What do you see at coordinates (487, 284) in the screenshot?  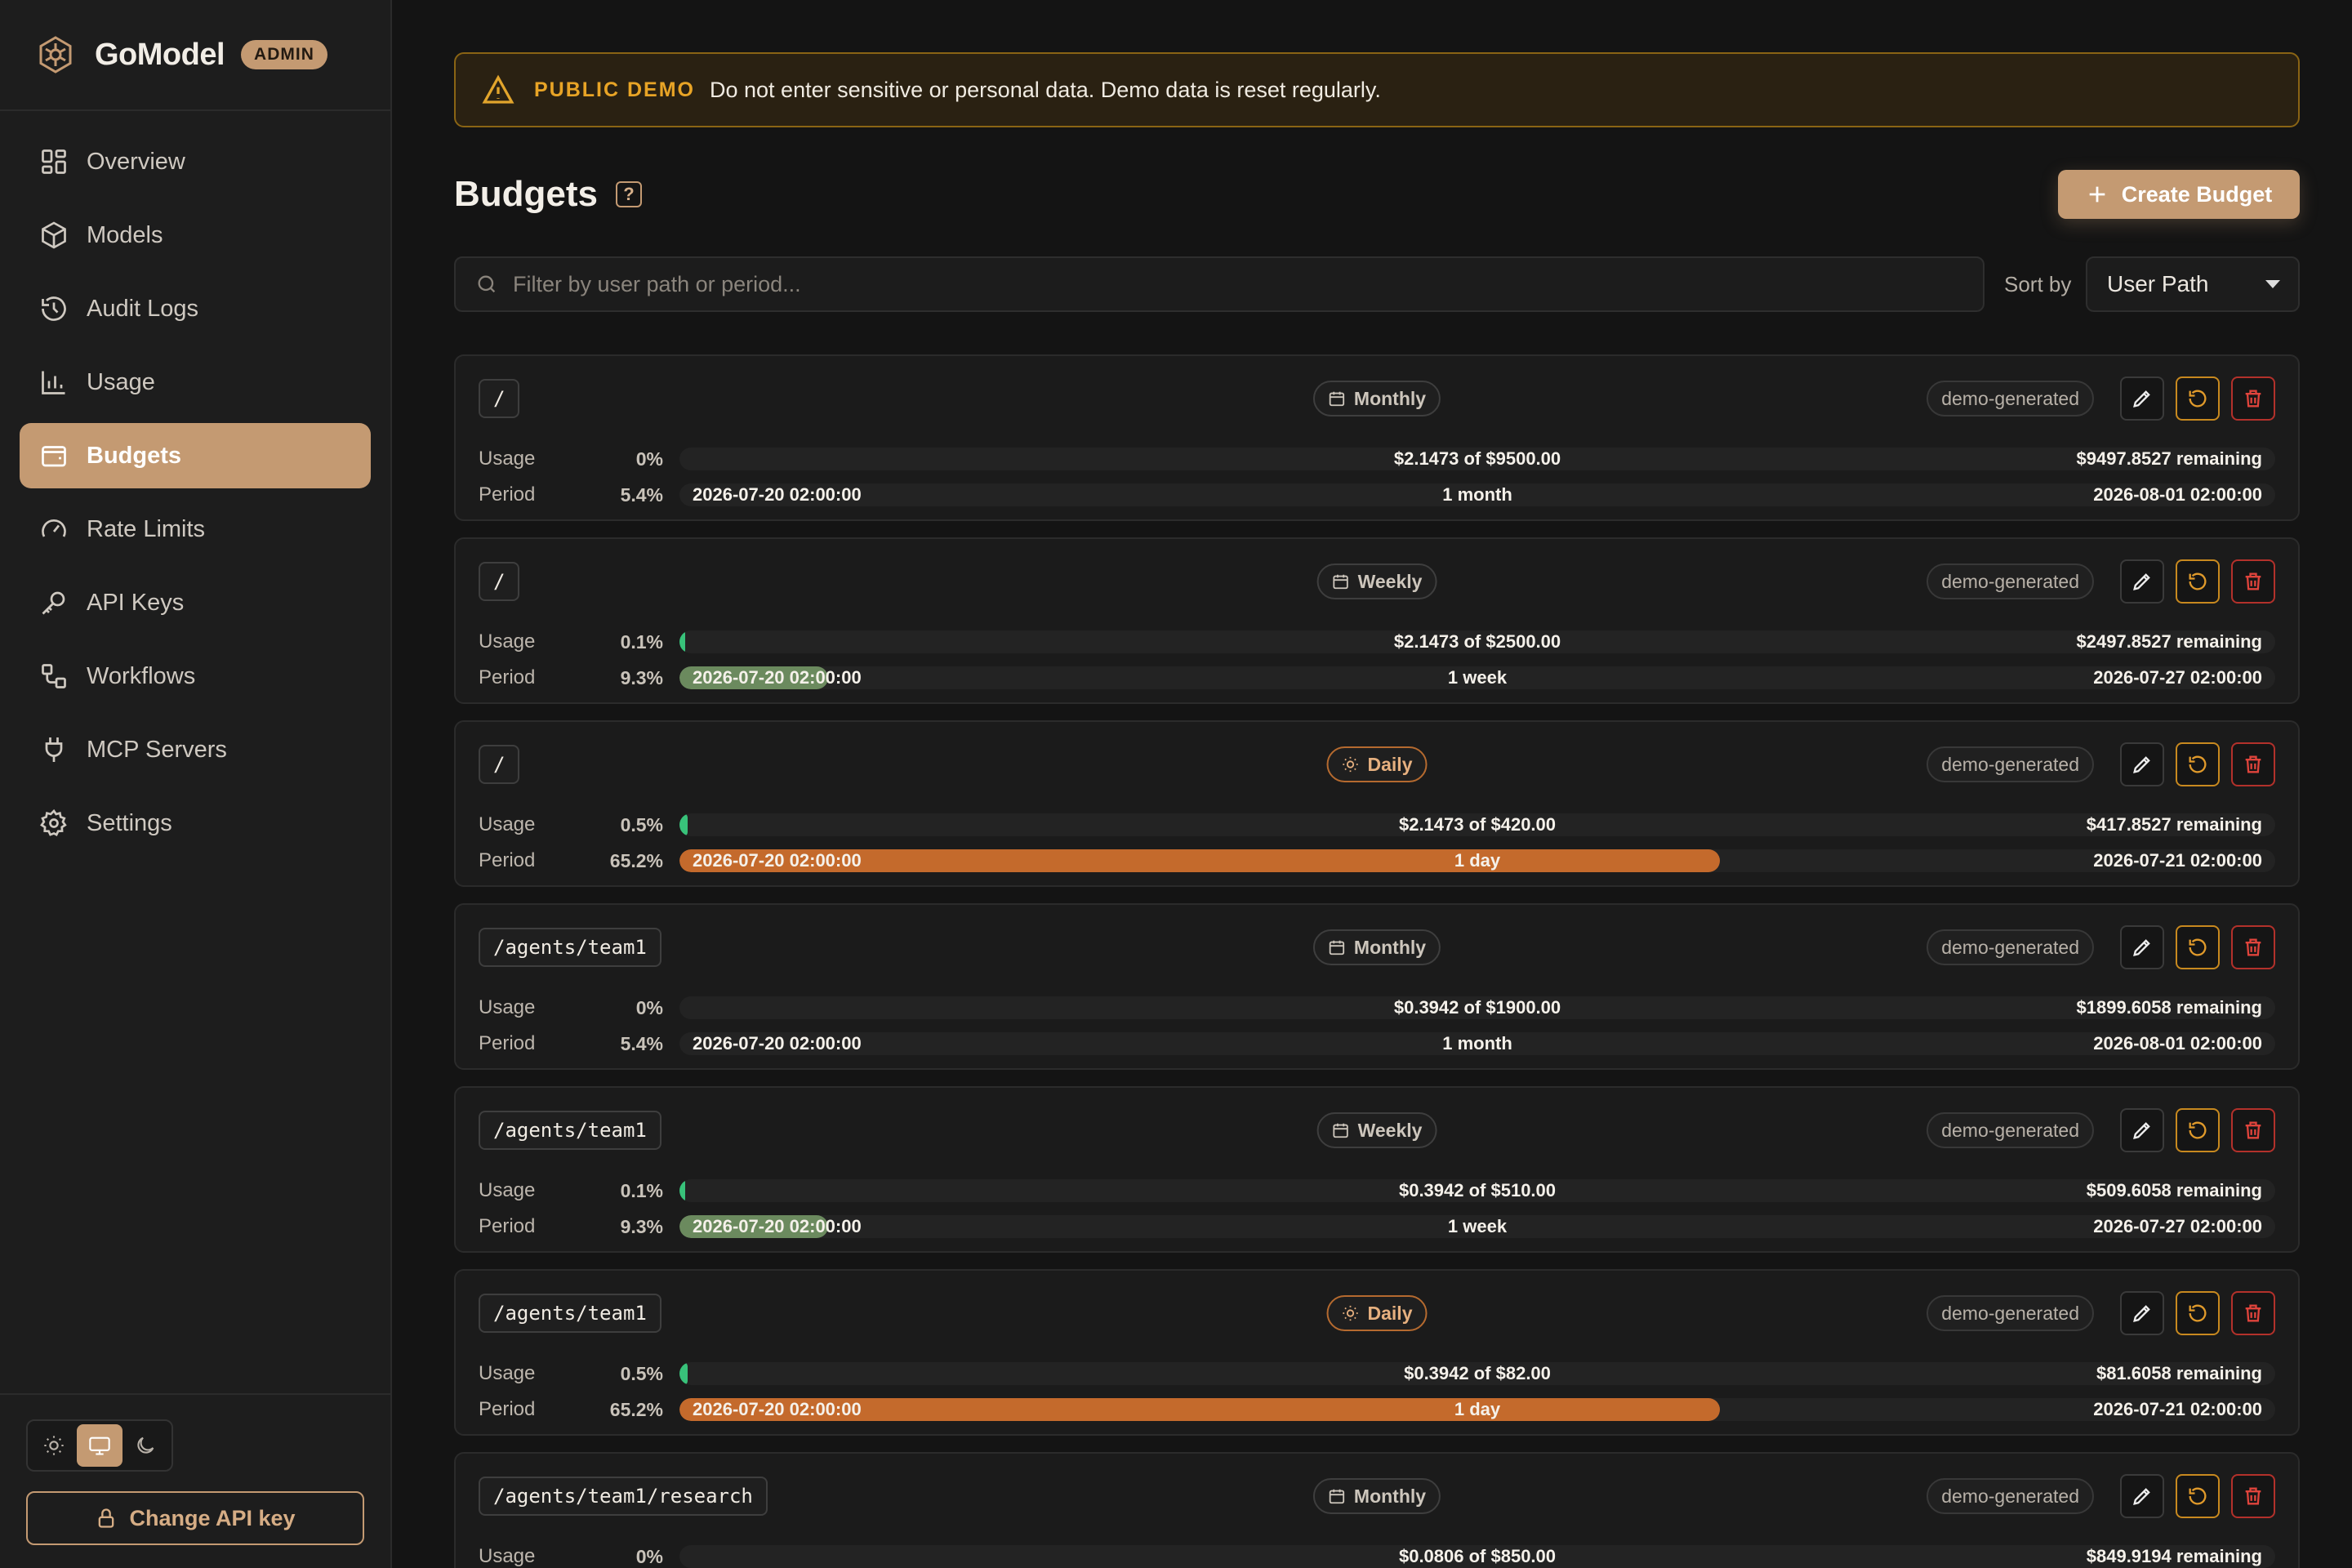 I see `search-icon` at bounding box center [487, 284].